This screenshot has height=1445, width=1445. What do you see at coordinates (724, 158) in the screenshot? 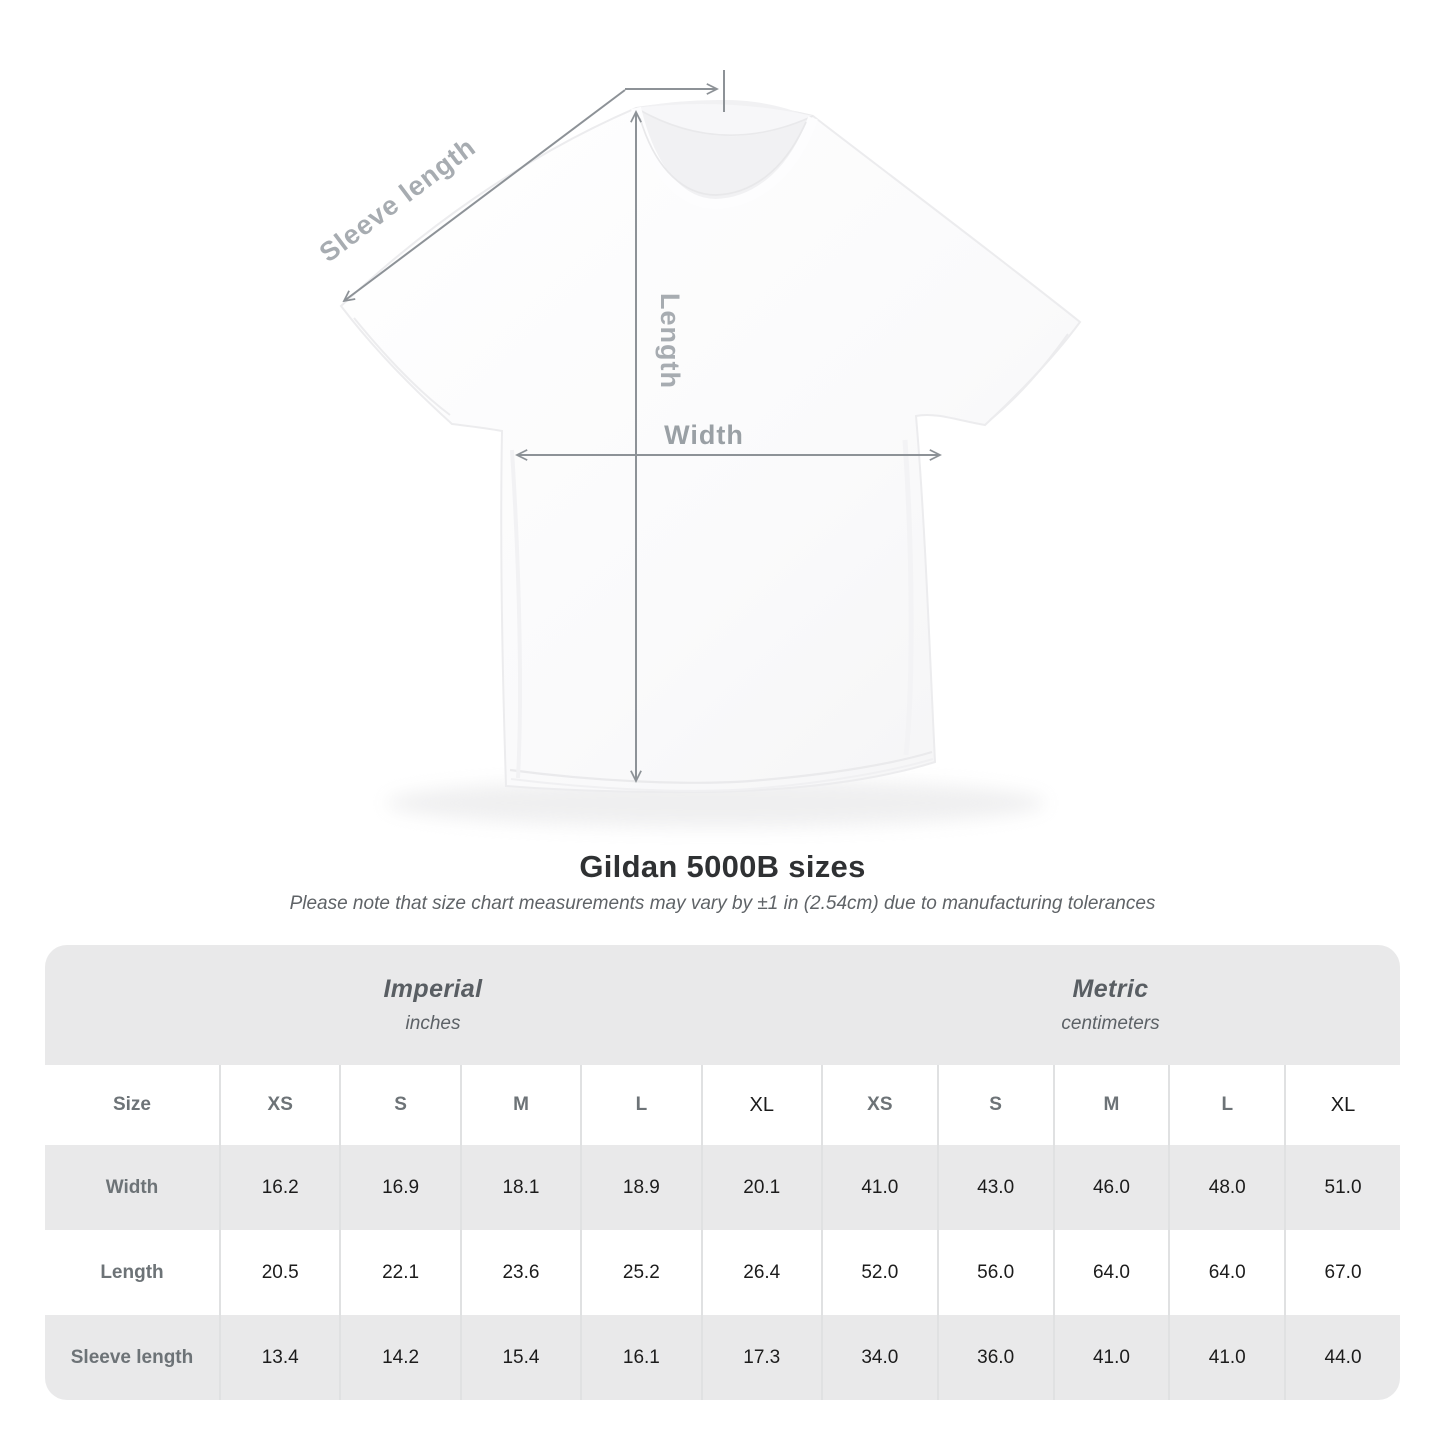
I see `collar-band` at bounding box center [724, 158].